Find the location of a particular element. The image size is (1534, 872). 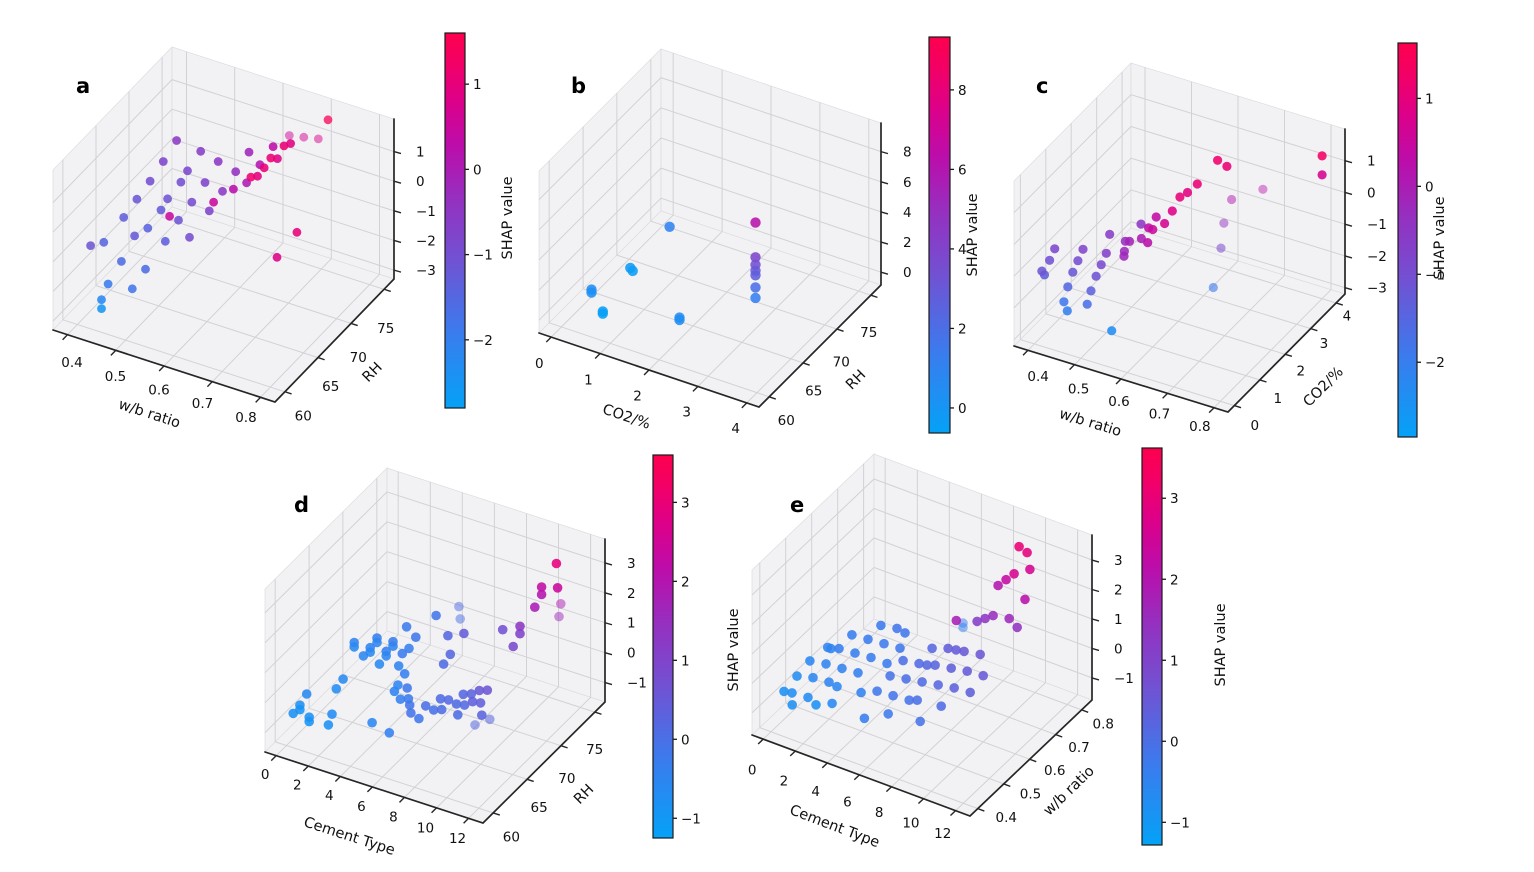

plot-d-points is located at coordinates (427, 648).